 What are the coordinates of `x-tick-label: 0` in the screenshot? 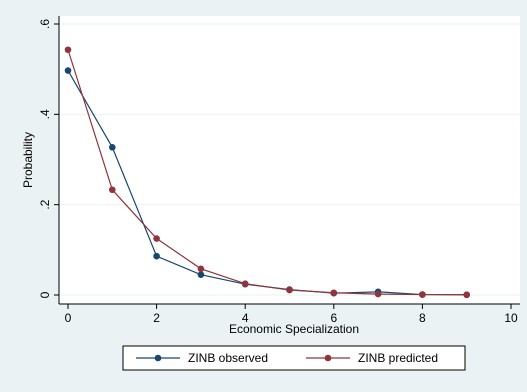 It's located at (68, 318).